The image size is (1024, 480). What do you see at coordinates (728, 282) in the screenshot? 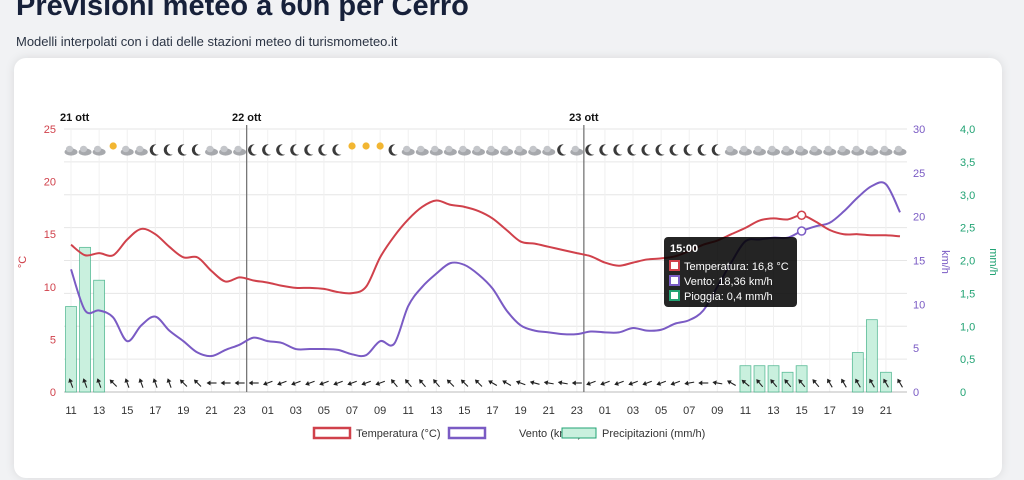
I see `tooltip-line: Vento: 18,36 km/h` at bounding box center [728, 282].